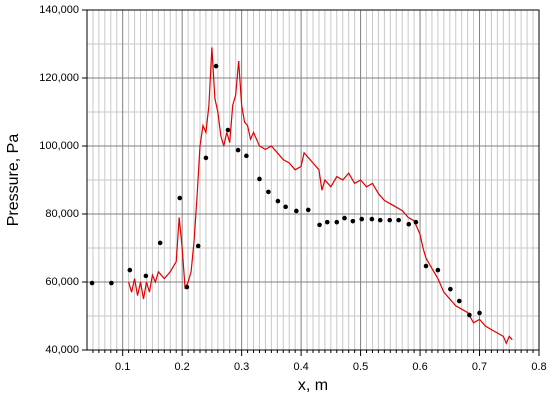 This screenshot has height=401, width=550. Describe the element at coordinates (122, 367) in the screenshot. I see `x-tick-label: 0.1` at that location.